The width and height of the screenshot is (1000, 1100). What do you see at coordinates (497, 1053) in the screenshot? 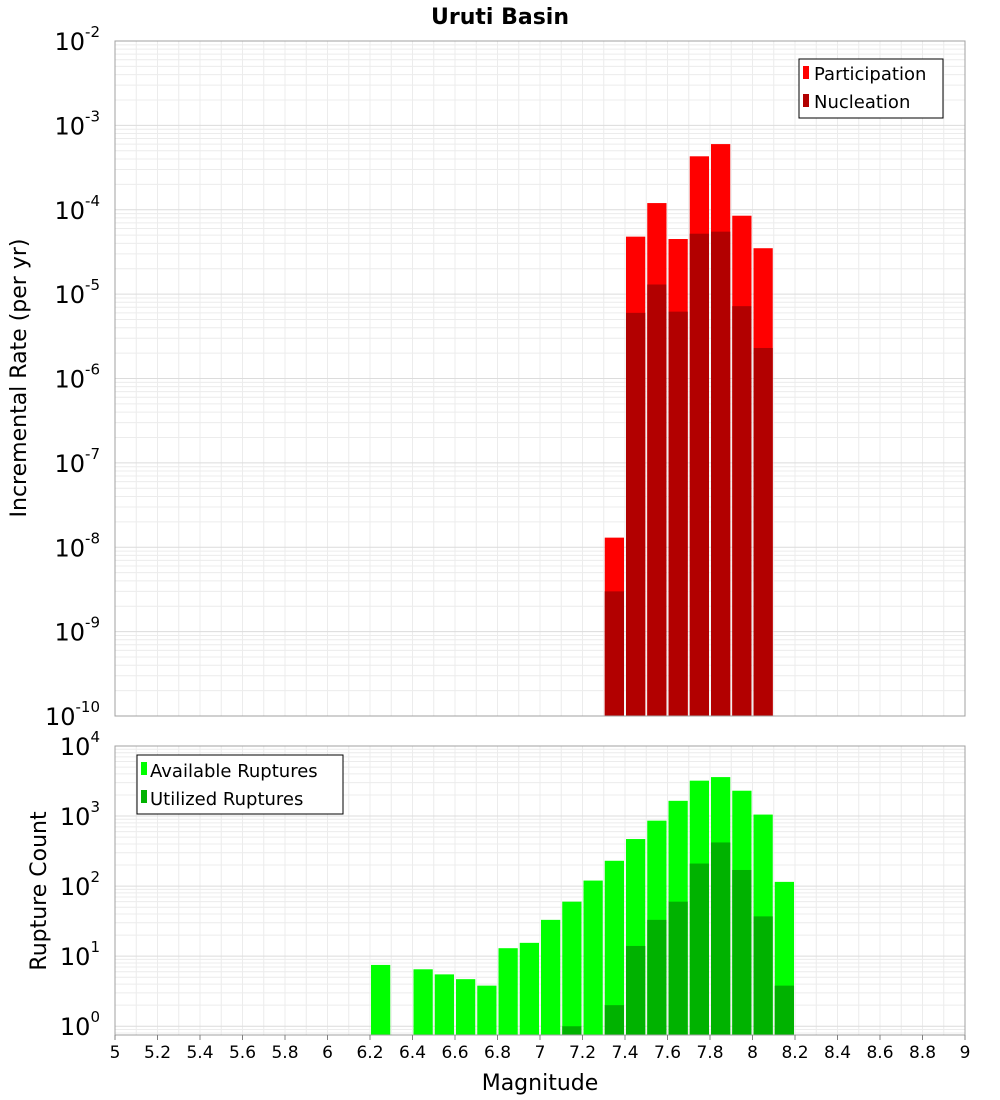
I see `x-tick-label: 6.8` at bounding box center [497, 1053].